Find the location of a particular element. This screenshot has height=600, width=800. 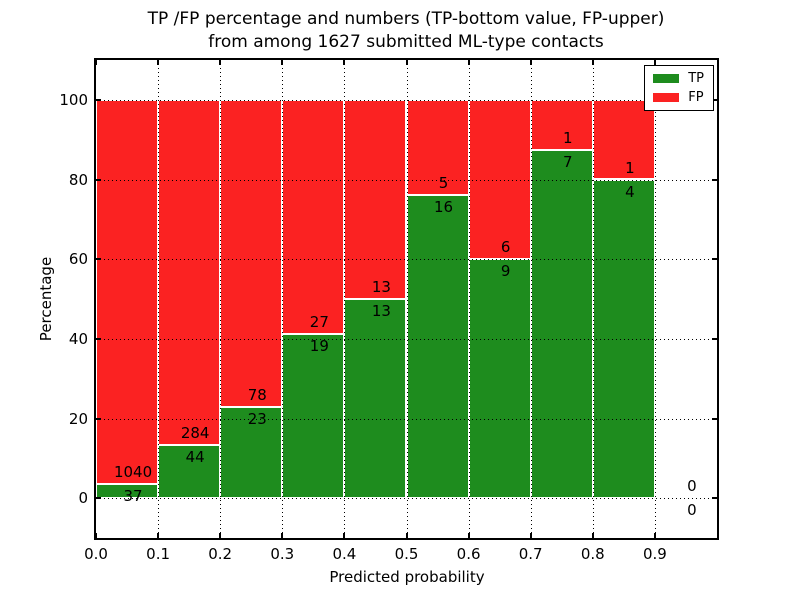

x-tick-label: 0.6 is located at coordinates (468, 554).